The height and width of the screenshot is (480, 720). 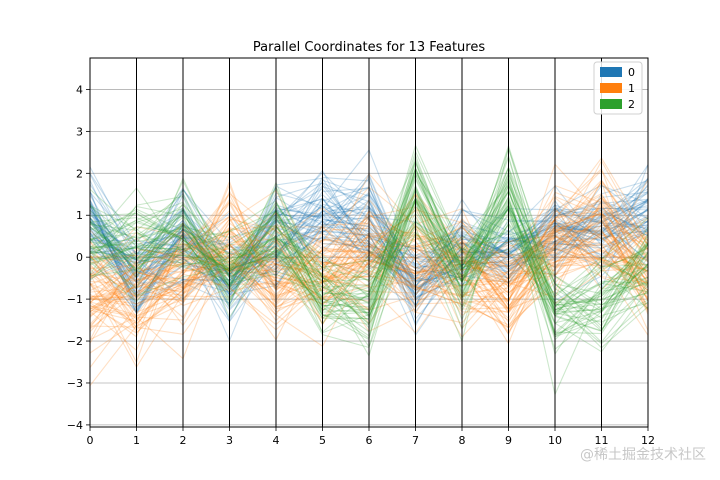 What do you see at coordinates (75, 425) in the screenshot?
I see `y-tick-label: −4` at bounding box center [75, 425].